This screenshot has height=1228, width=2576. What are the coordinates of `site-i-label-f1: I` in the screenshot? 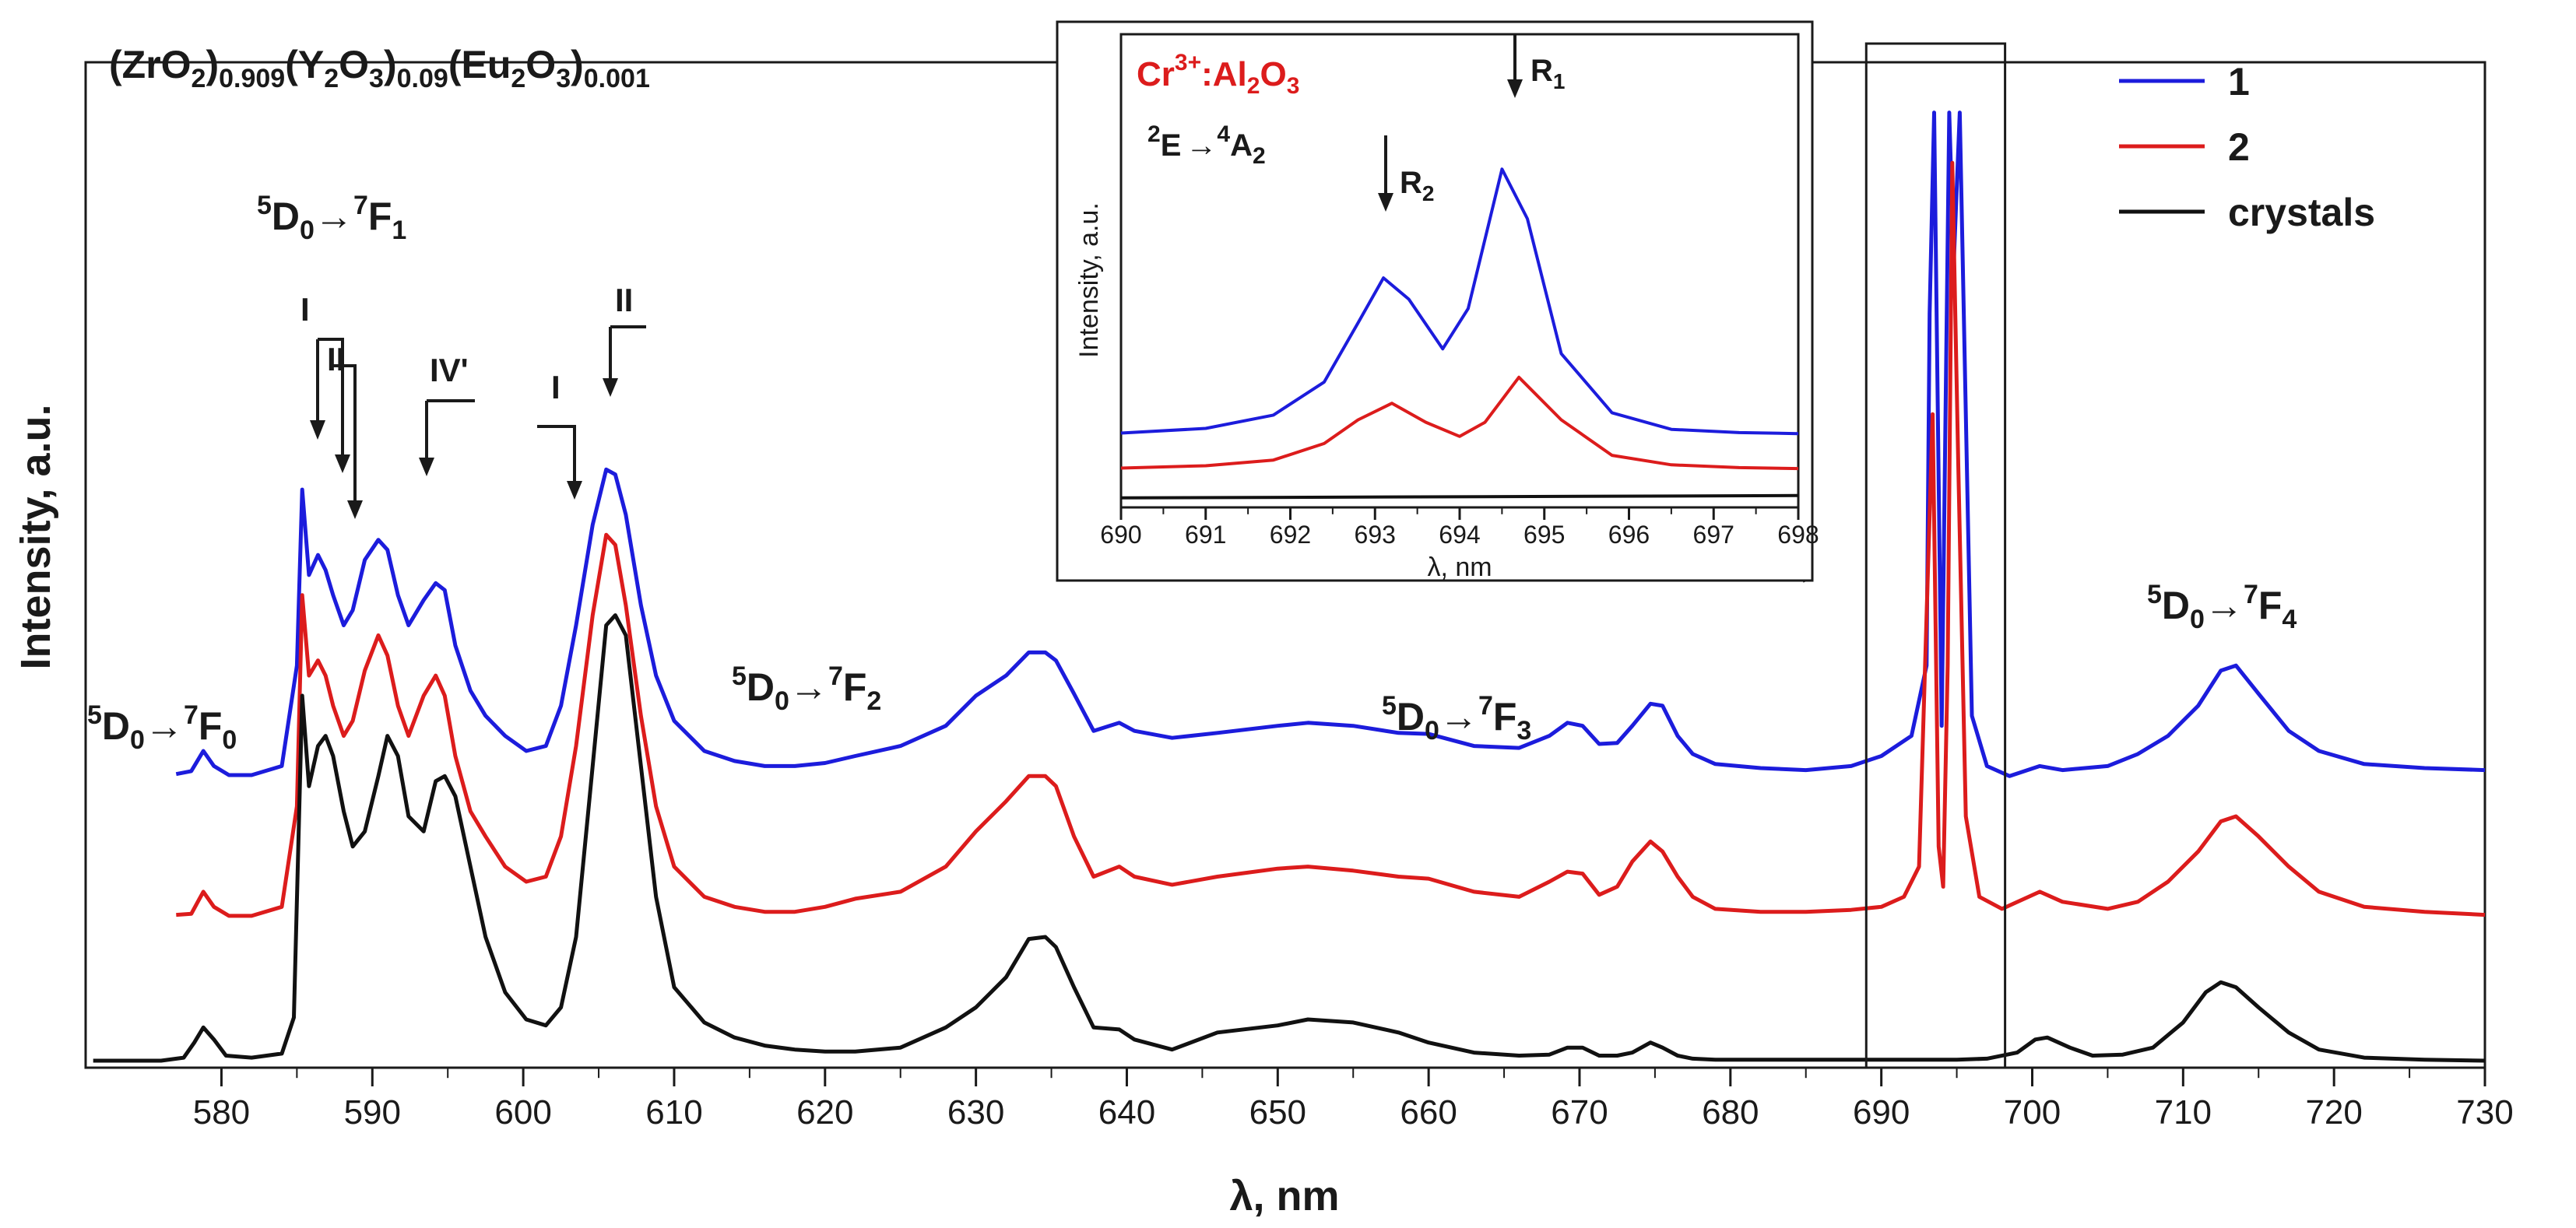 It's located at (305, 309).